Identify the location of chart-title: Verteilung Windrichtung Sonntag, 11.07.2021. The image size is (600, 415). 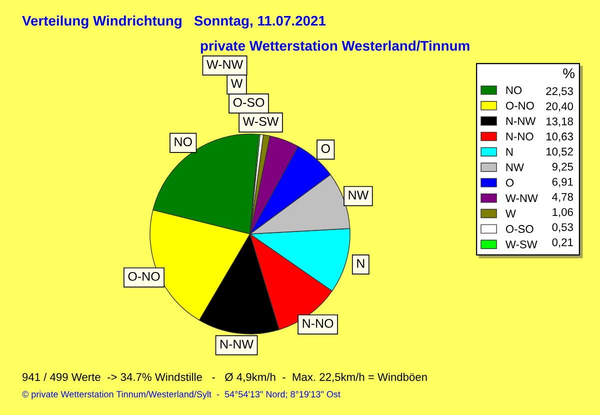
(174, 22).